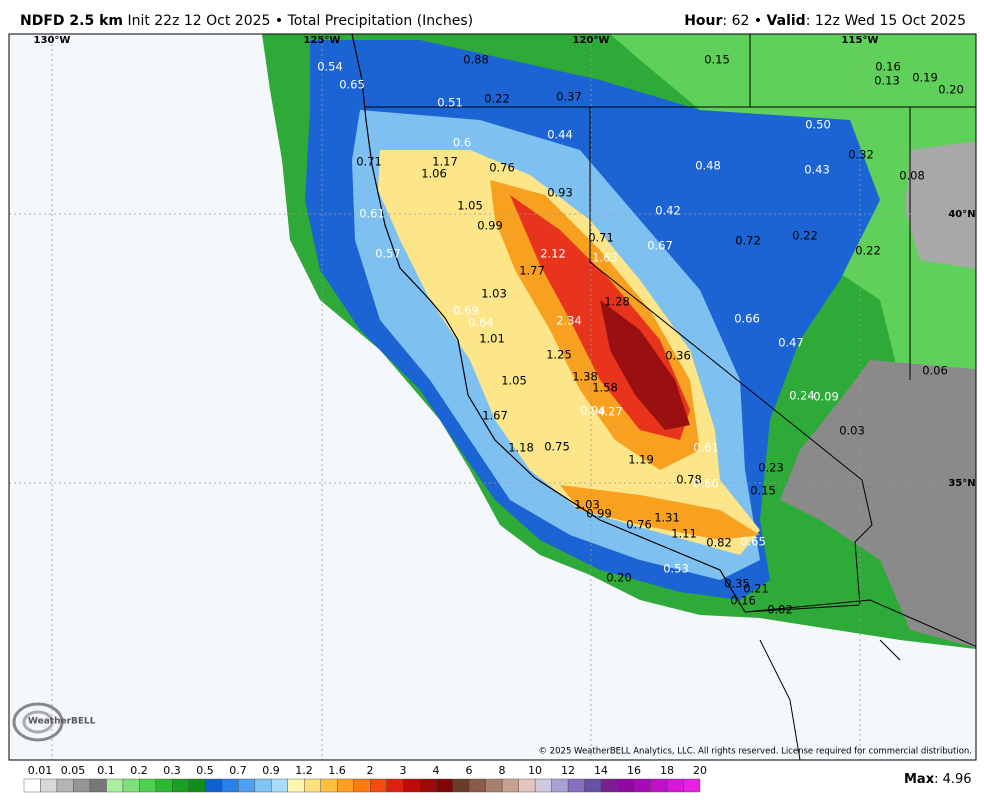  What do you see at coordinates (569, 97) in the screenshot?
I see `precip-label: 0.37` at bounding box center [569, 97].